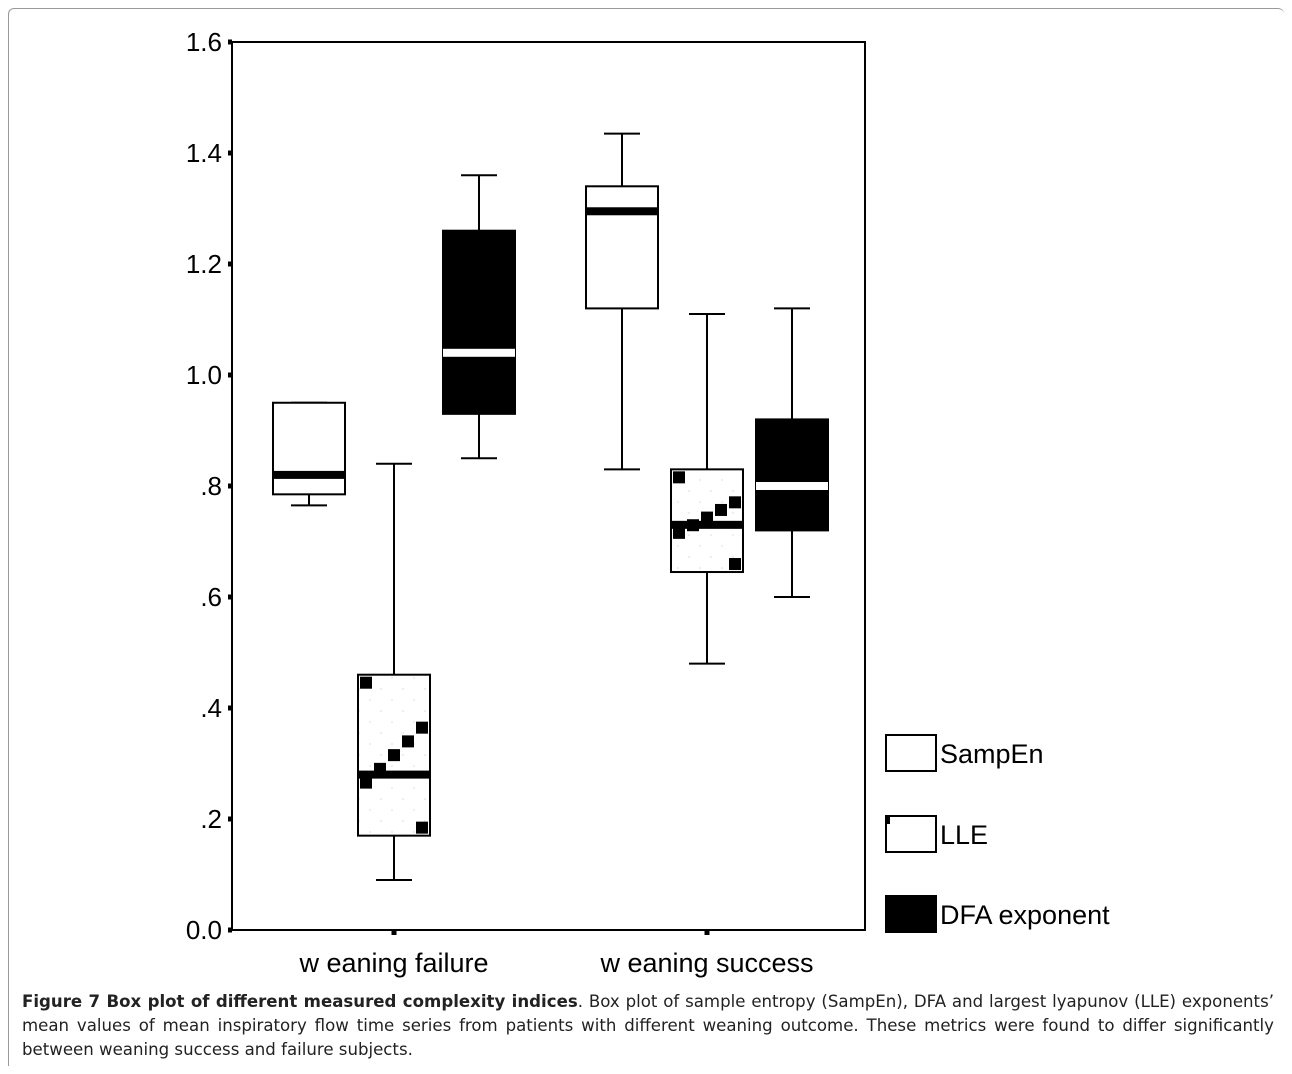 This screenshot has height=1074, width=1292. What do you see at coordinates (204, 42) in the screenshot?
I see `y-tick-label: 1.6` at bounding box center [204, 42].